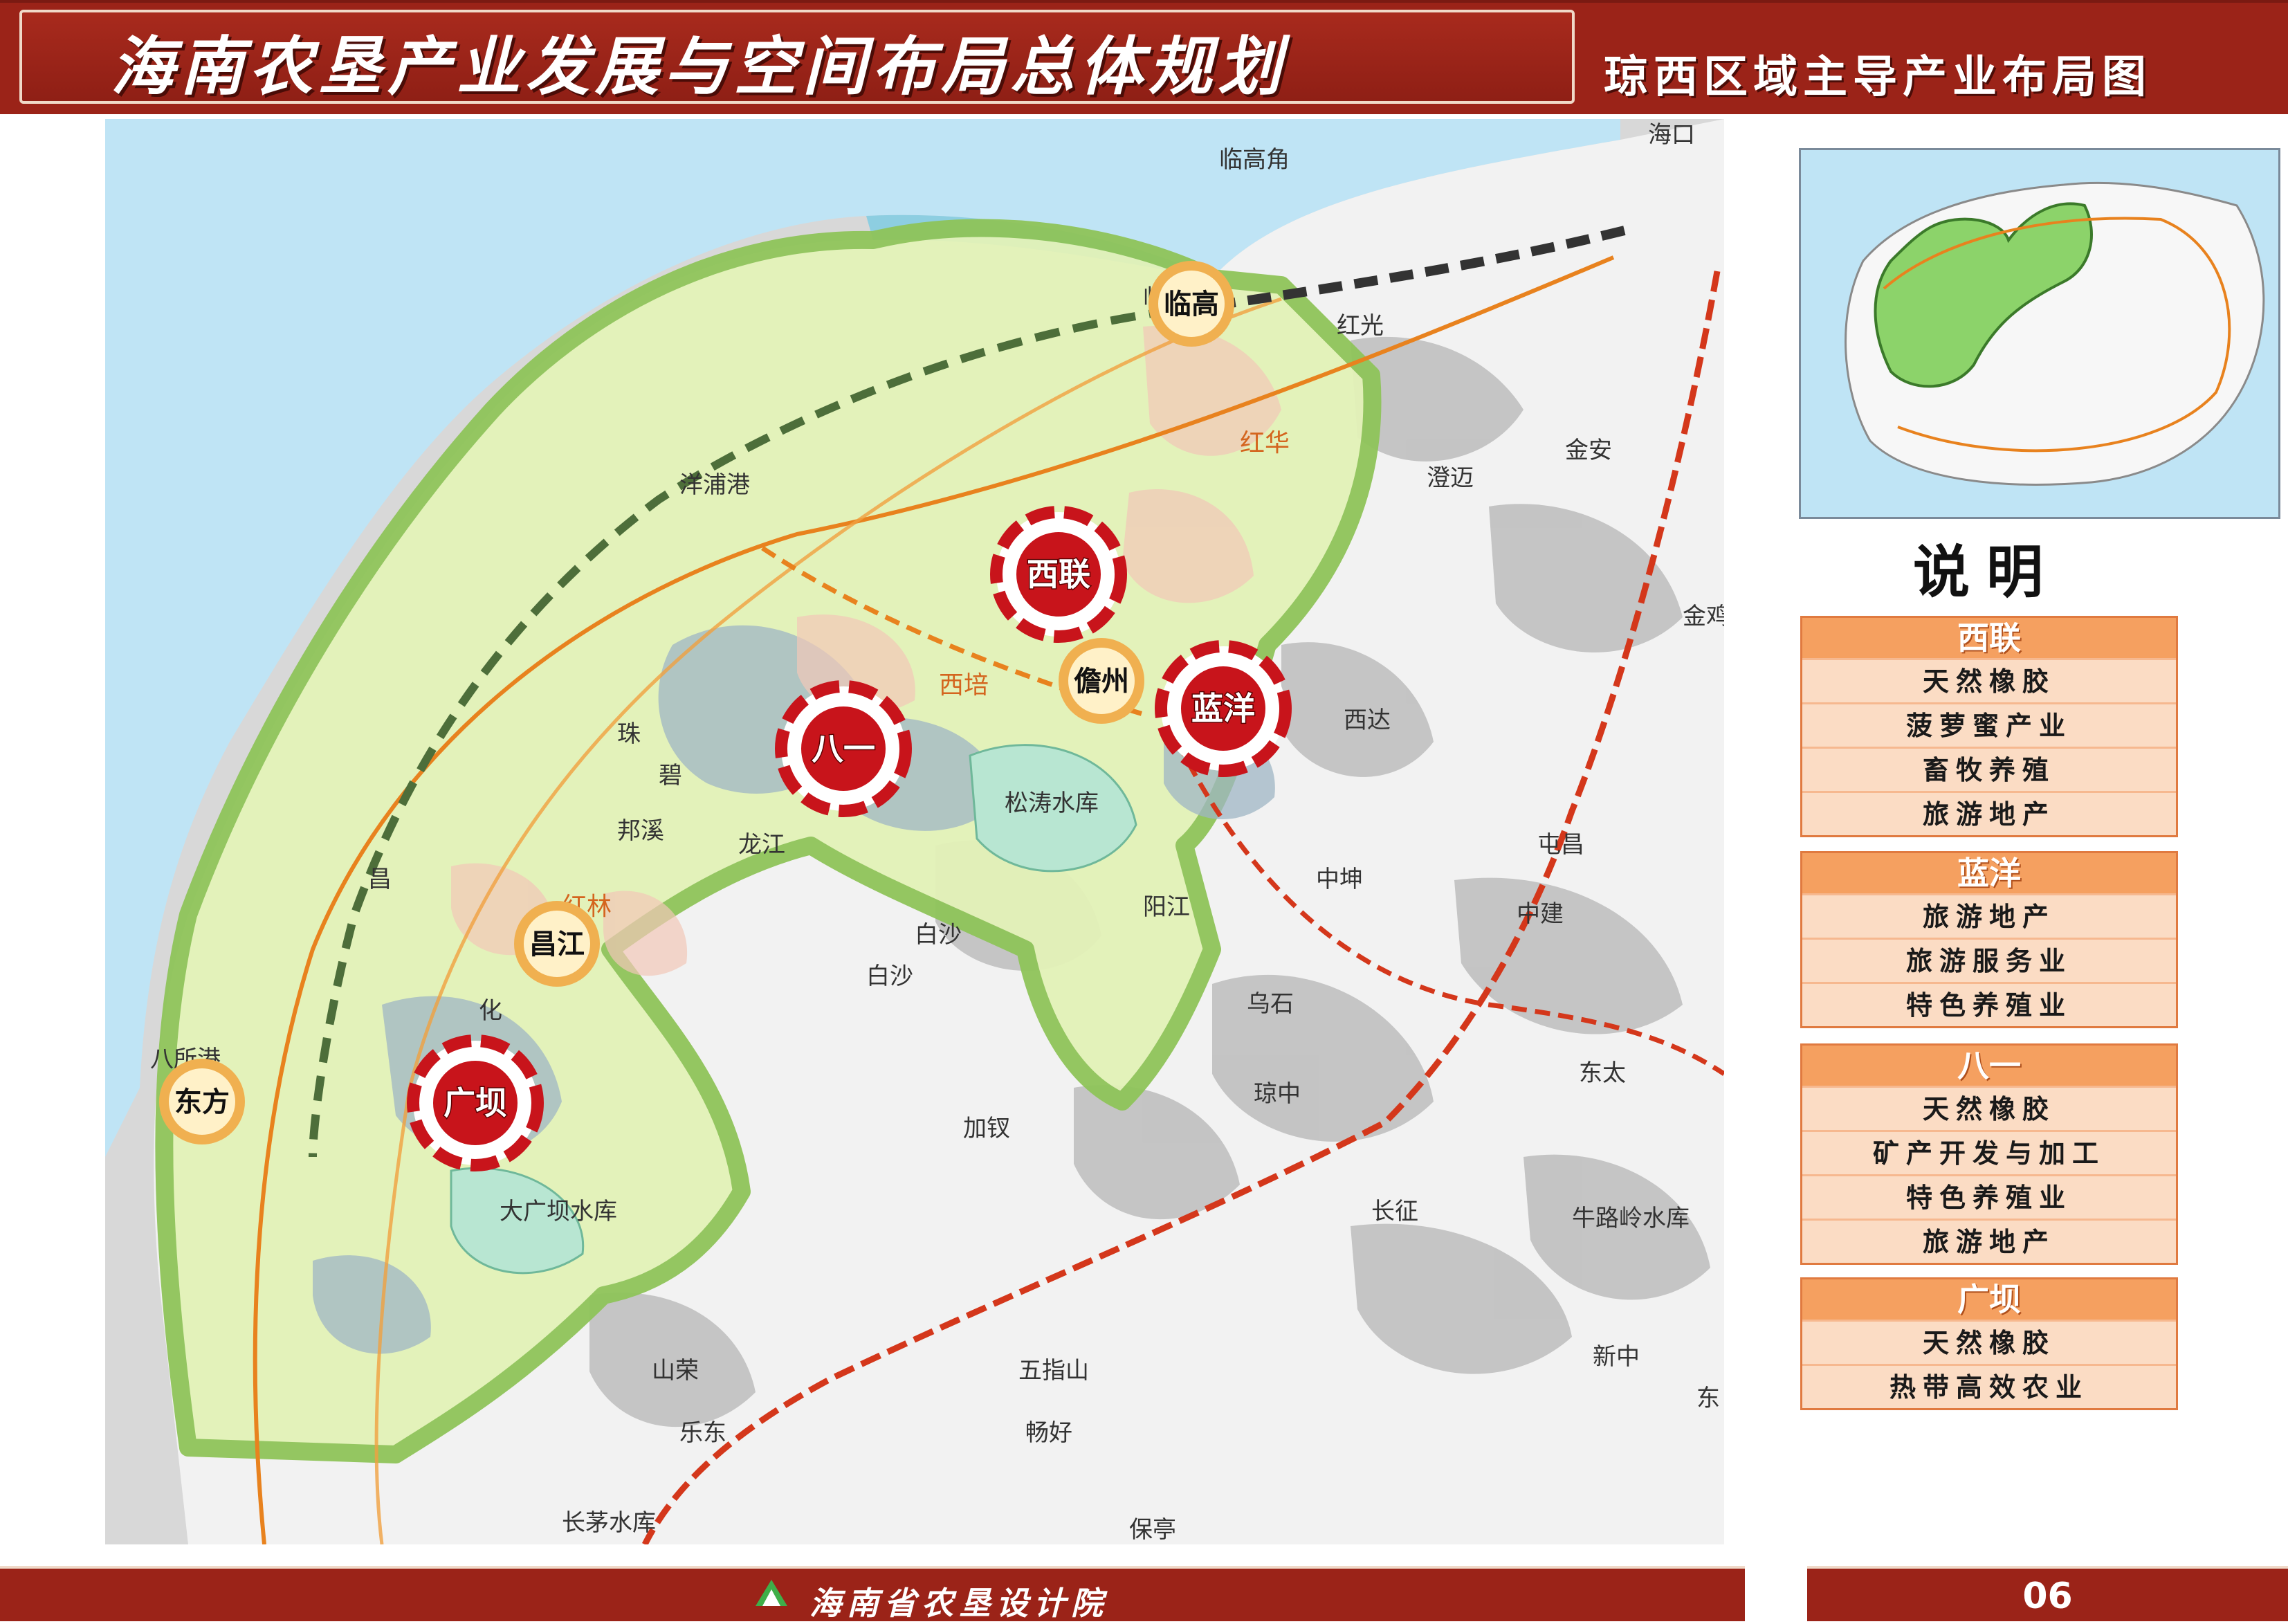 Image resolution: width=2288 pixels, height=1624 pixels. What do you see at coordinates (670, 776) in the screenshot?
I see `label-bi: 碧` at bounding box center [670, 776].